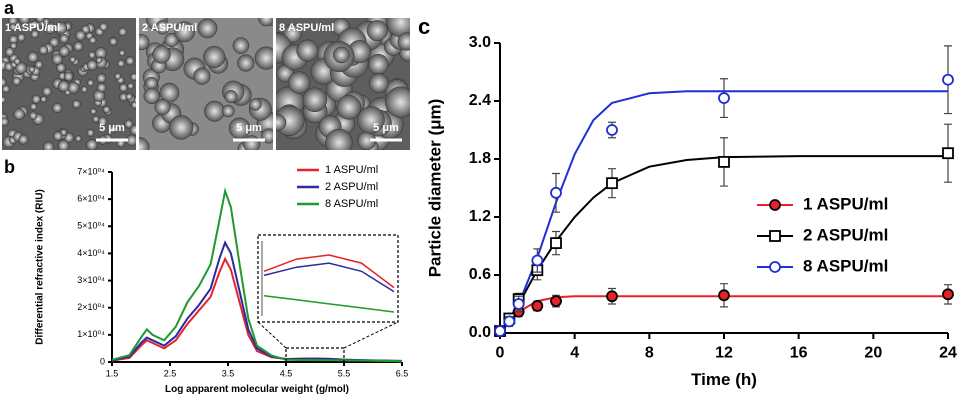 Image resolution: width=969 pixels, height=414 pixels. Describe the element at coordinates (500, 353) in the screenshot. I see `x-tick-label: 0` at that location.